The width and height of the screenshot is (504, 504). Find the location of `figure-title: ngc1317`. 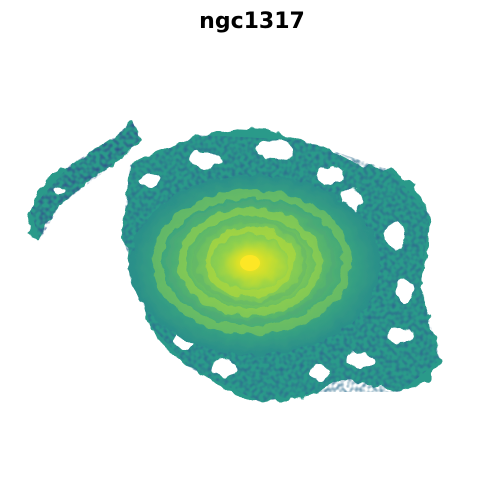

figure-title: ngc1317 is located at coordinates (252, 21).